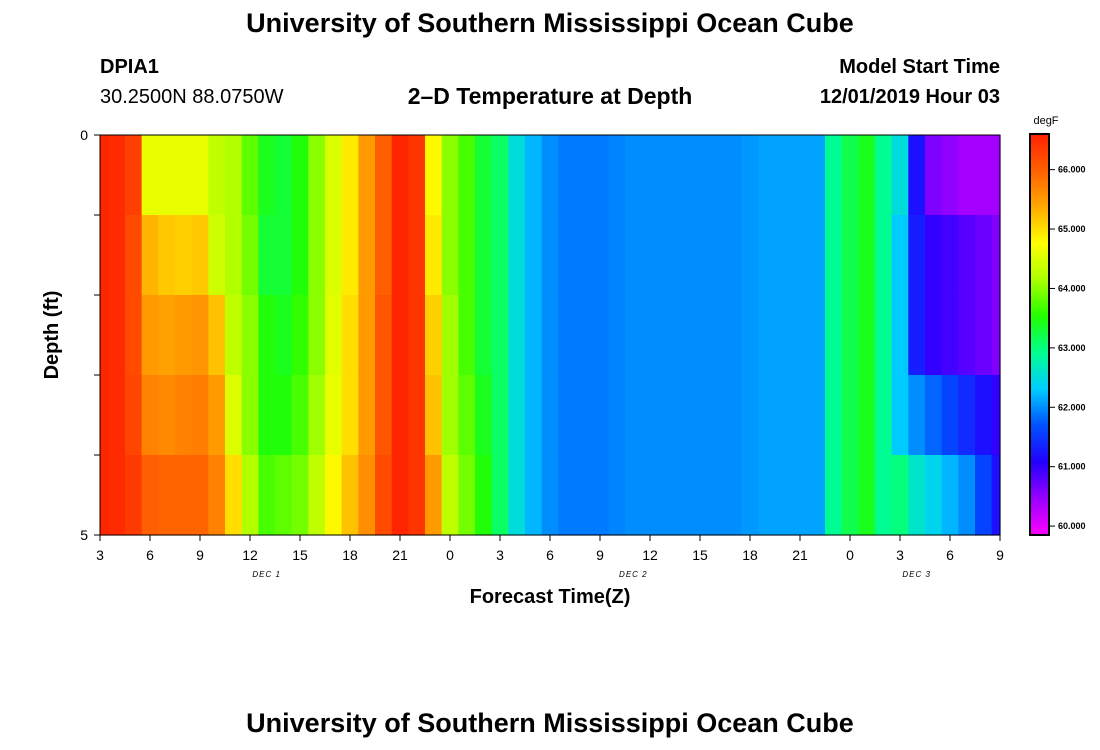  Describe the element at coordinates (550, 597) in the screenshot. I see `x-axis-title: Forecast Time(Z)` at that location.